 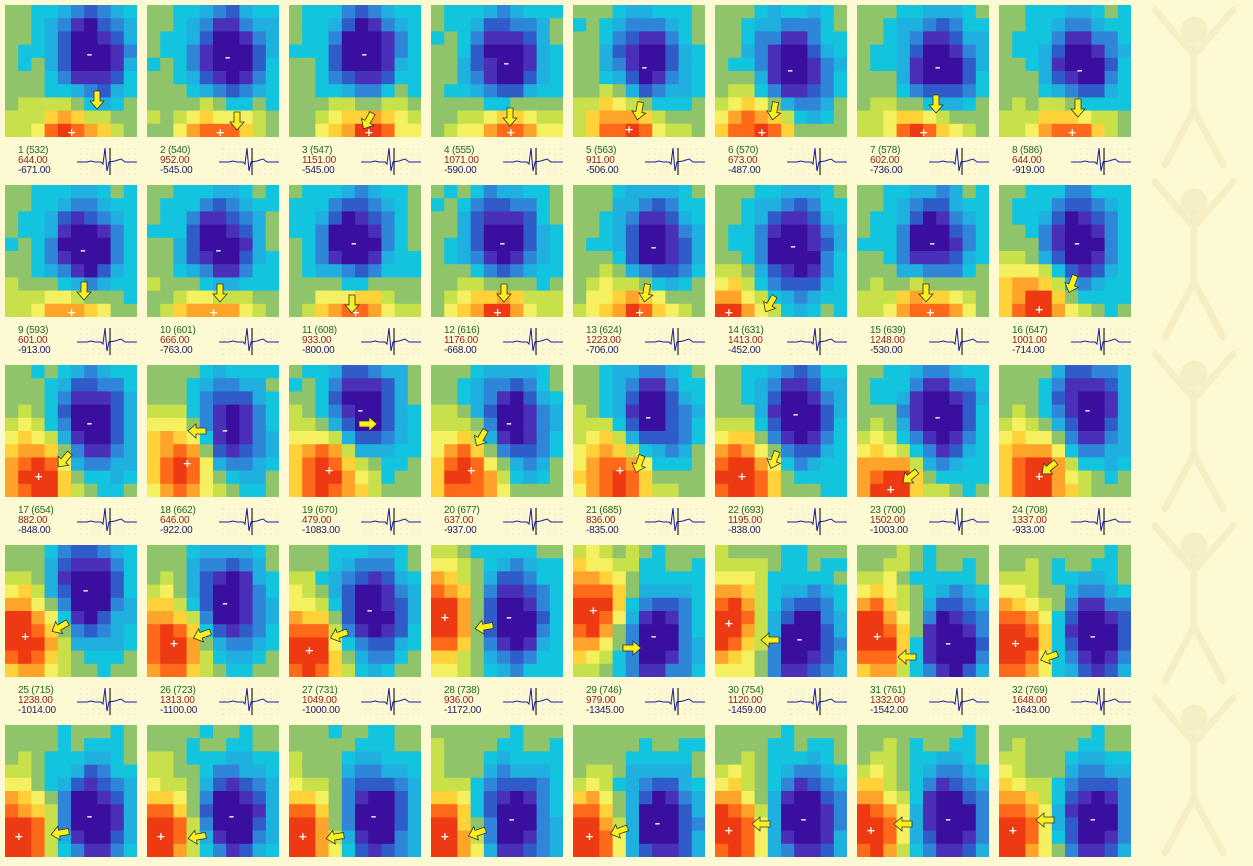 What do you see at coordinates (887, 520) in the screenshot?
I see `max-value: 1502.00` at bounding box center [887, 520].